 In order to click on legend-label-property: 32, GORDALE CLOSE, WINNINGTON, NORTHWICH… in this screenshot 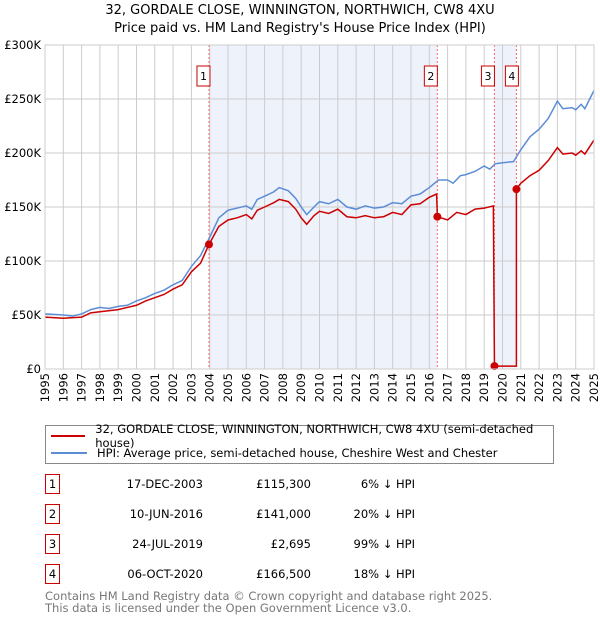, I will do `click(314, 436)`.